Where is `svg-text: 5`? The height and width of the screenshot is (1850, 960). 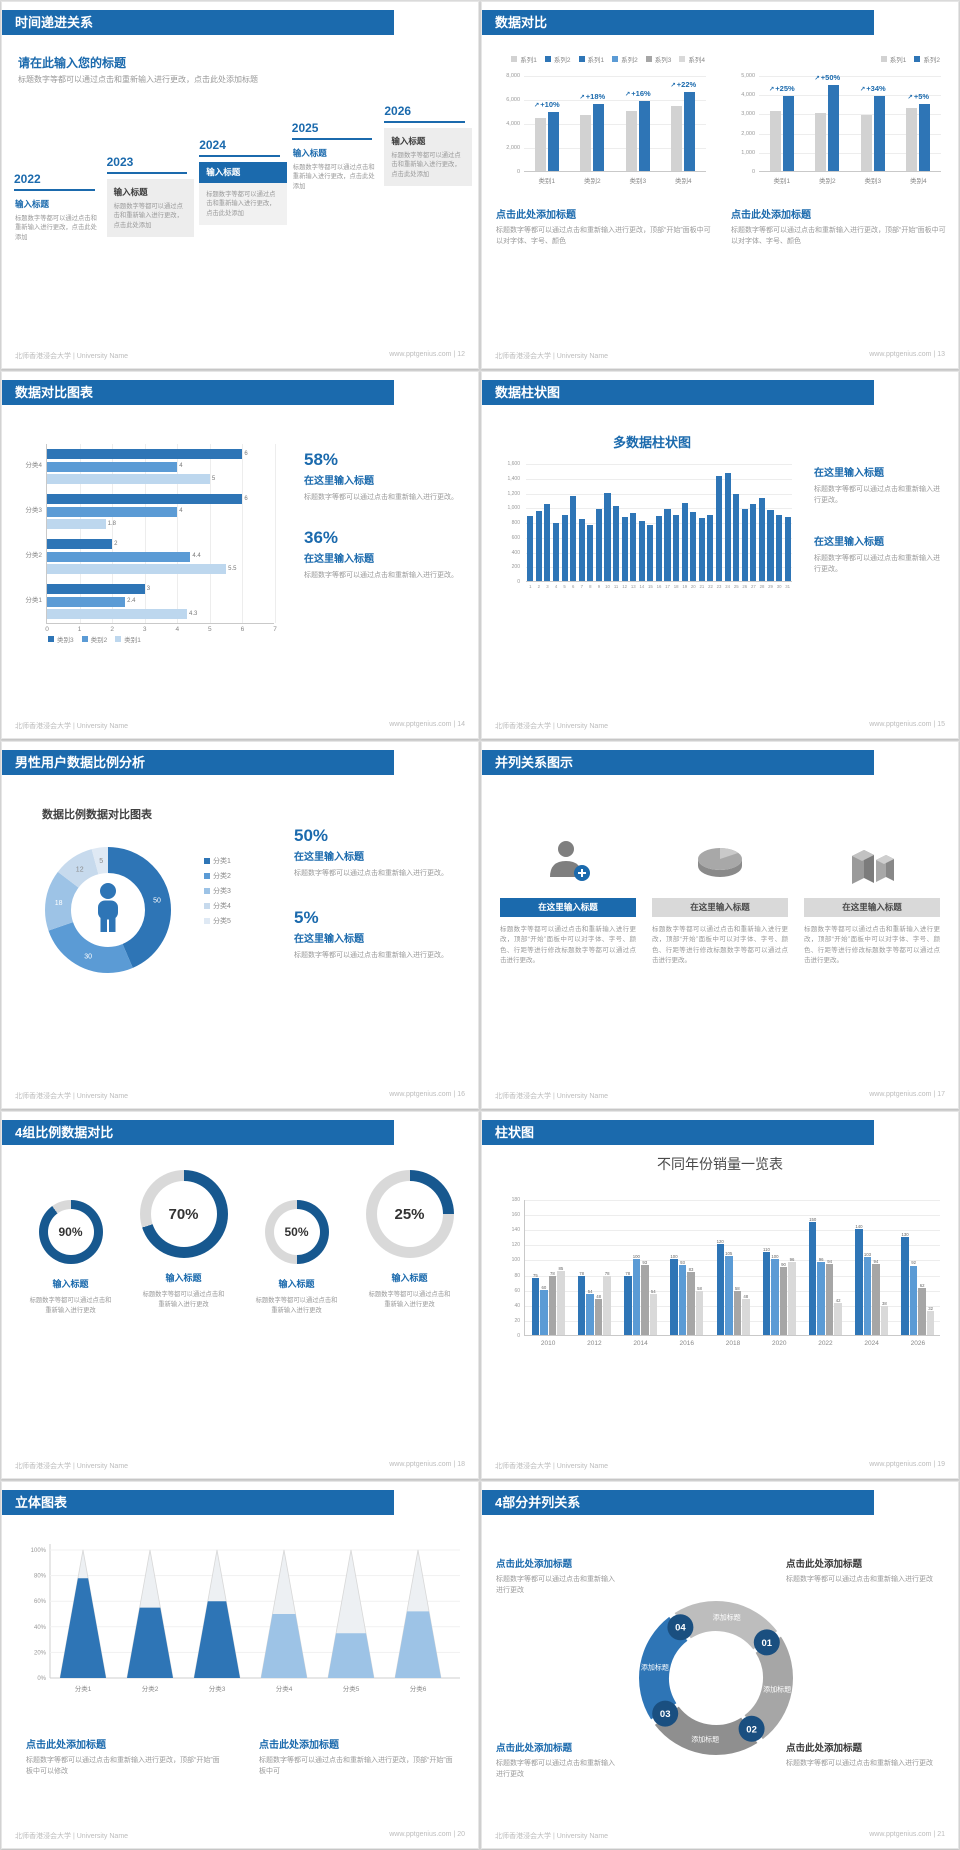
svg-text: 5 is located at coordinates (101, 861).